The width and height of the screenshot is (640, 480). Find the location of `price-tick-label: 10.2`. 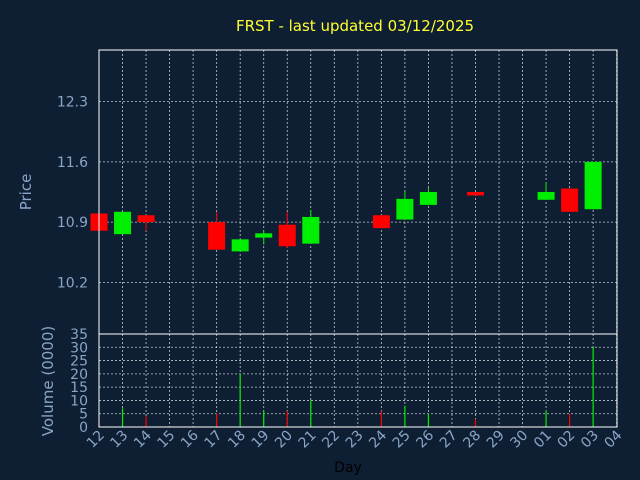

price-tick-label: 10.2 is located at coordinates (72, 283).